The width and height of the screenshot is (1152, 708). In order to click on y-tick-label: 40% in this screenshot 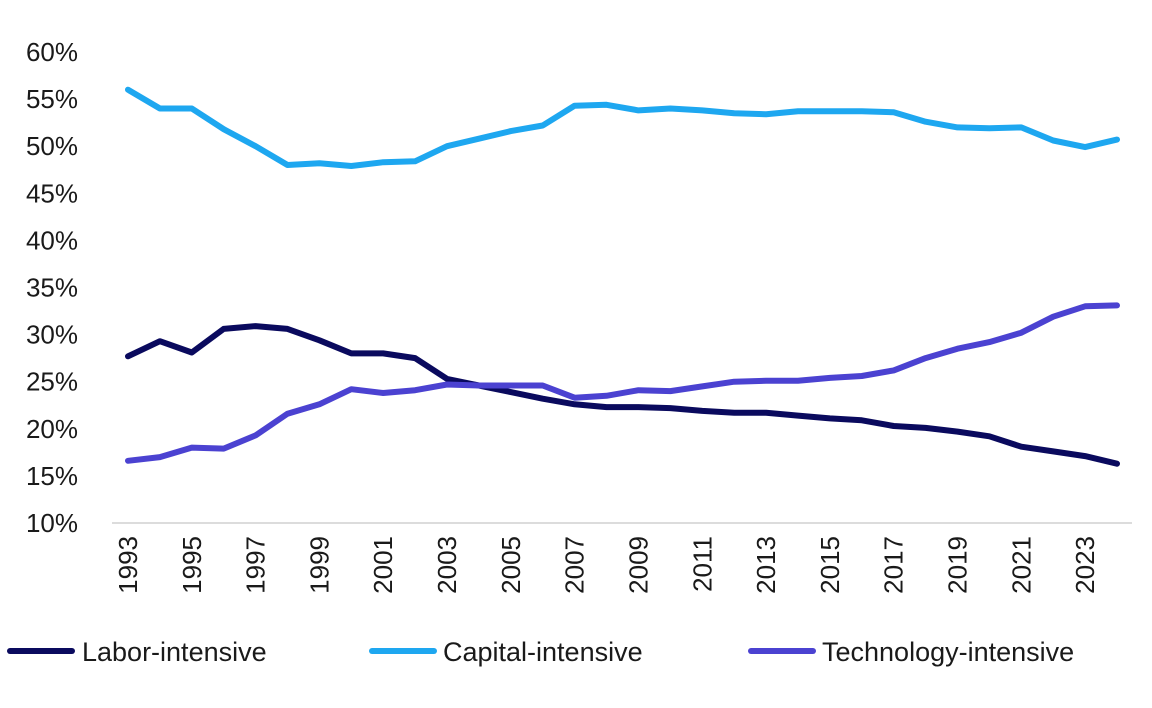, I will do `click(52, 240)`.